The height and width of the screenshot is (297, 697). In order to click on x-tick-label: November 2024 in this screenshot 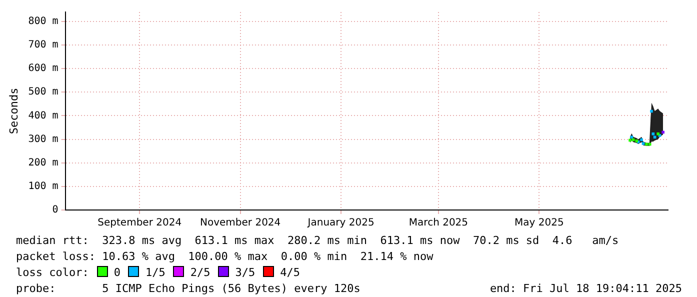, I will do `click(240, 223)`.